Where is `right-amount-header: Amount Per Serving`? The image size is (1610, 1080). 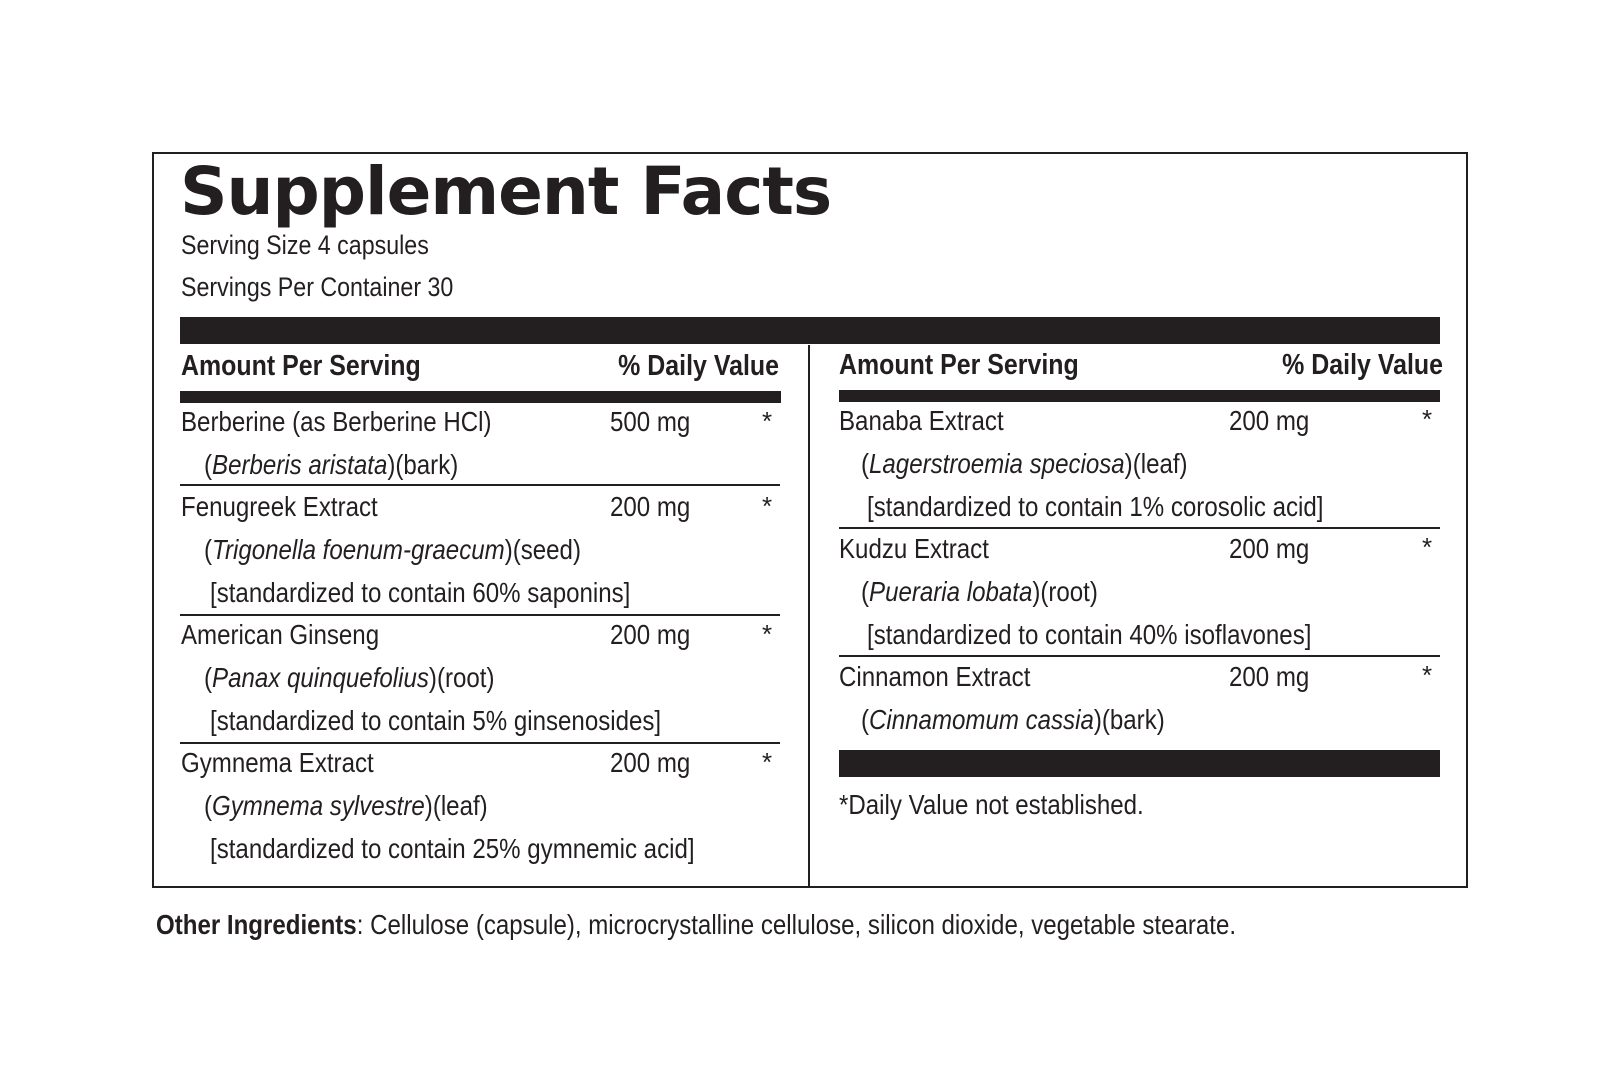 right-amount-header: Amount Per Serving is located at coordinates (959, 365).